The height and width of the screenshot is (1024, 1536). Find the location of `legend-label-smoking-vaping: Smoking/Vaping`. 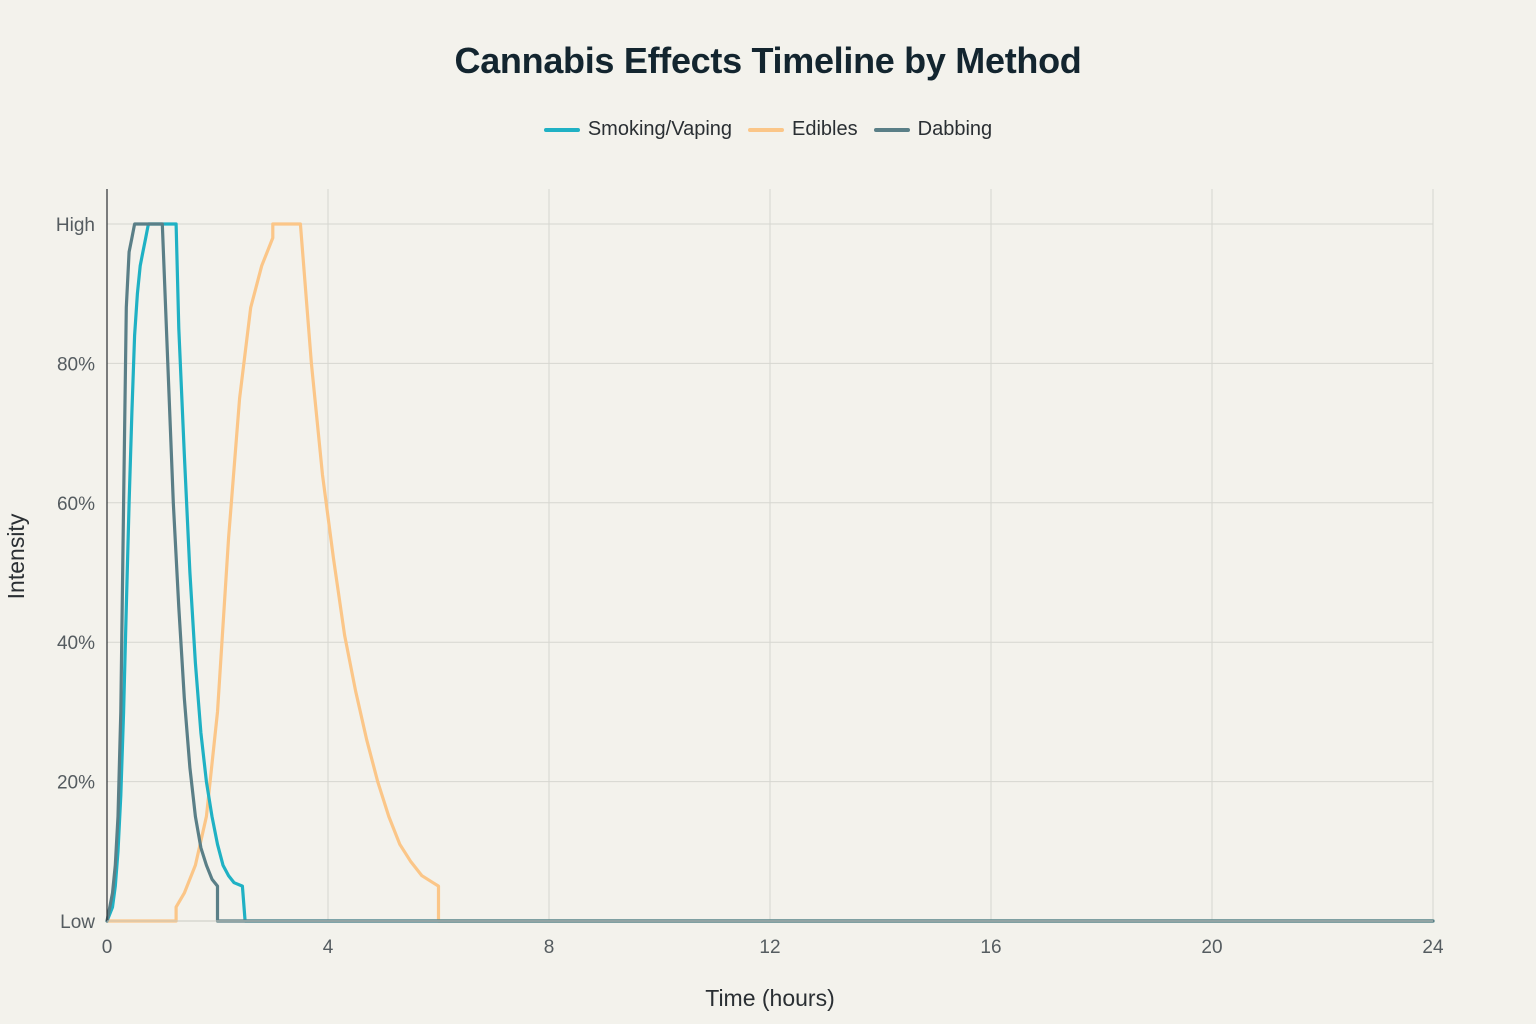

legend-label-smoking-vaping: Smoking/Vaping is located at coordinates (660, 129).